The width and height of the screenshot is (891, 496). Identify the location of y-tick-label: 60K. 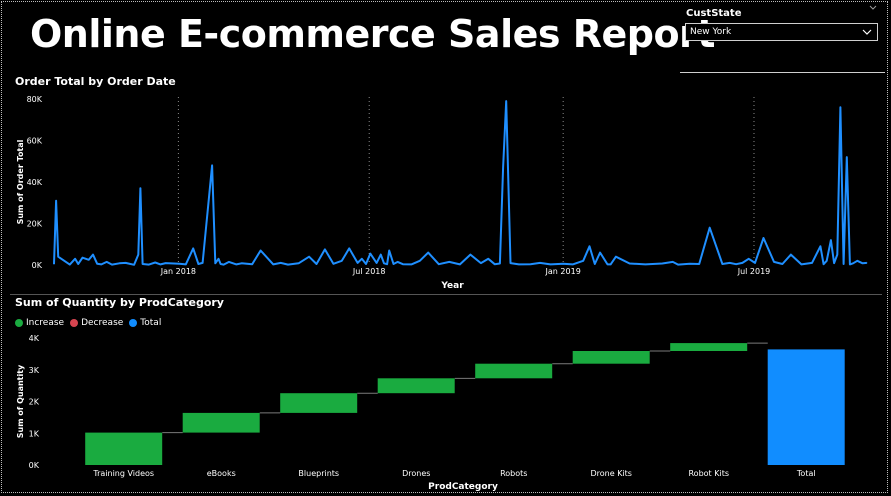
(35, 141).